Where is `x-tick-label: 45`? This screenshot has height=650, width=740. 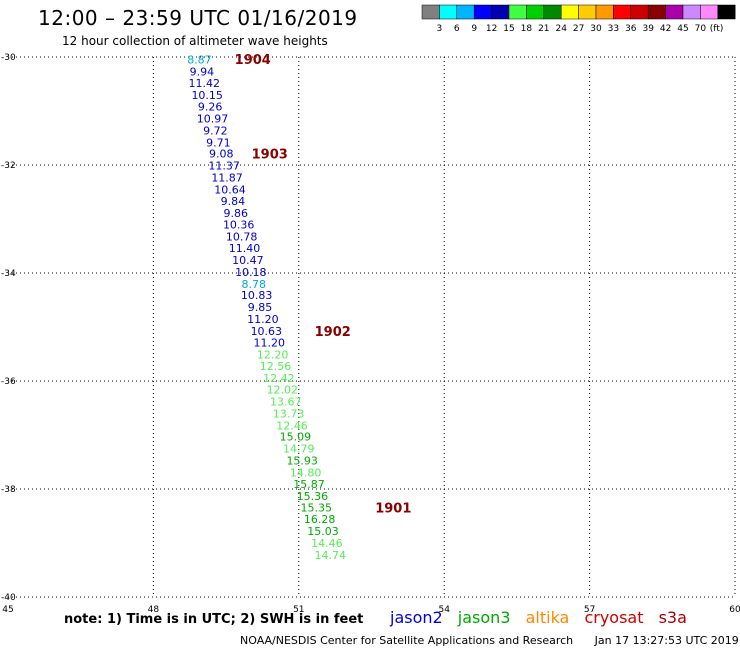 x-tick-label: 45 is located at coordinates (7, 610).